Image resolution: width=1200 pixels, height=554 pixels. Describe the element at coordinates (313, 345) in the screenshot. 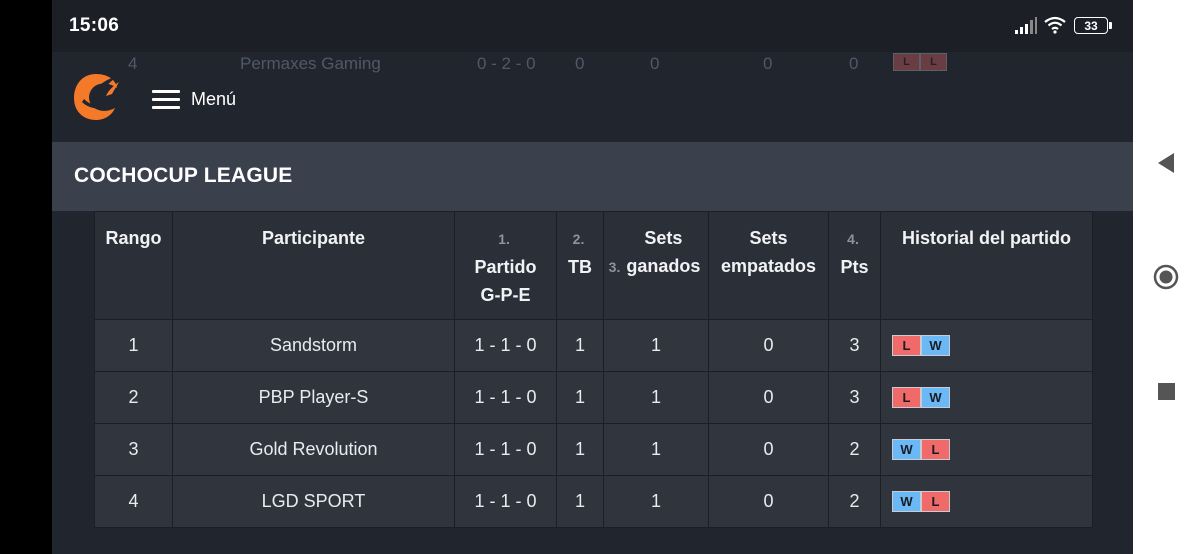

I see `participant-cell: Sandstorm` at that location.